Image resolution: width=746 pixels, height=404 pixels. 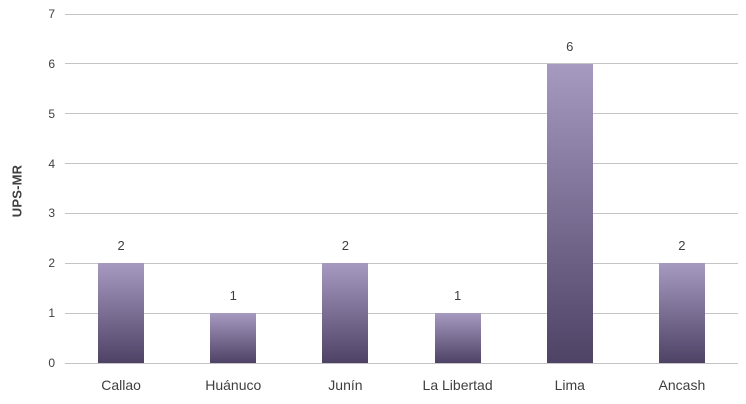 What do you see at coordinates (569, 385) in the screenshot?
I see `x-category-label: Lima` at bounding box center [569, 385].